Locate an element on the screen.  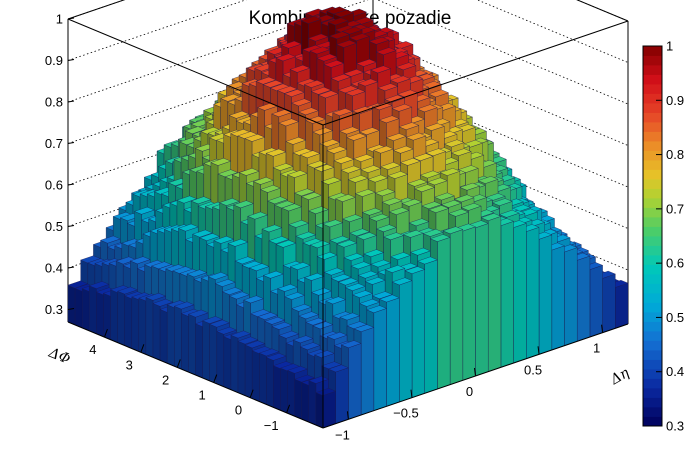
y-tick-label: 4 is located at coordinates (92, 349).